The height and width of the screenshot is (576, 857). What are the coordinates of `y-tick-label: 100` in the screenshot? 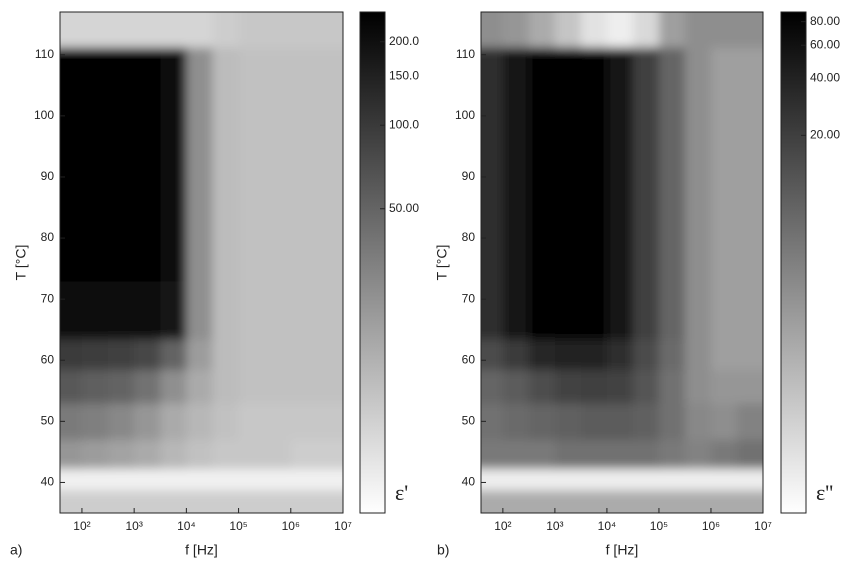 It's located at (465, 115).